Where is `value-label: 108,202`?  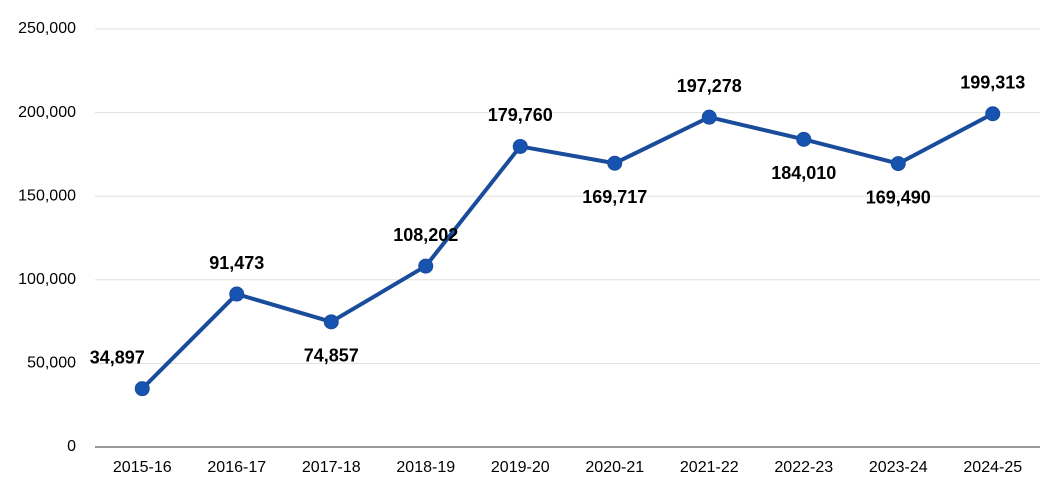
value-label: 108,202 is located at coordinates (425, 235).